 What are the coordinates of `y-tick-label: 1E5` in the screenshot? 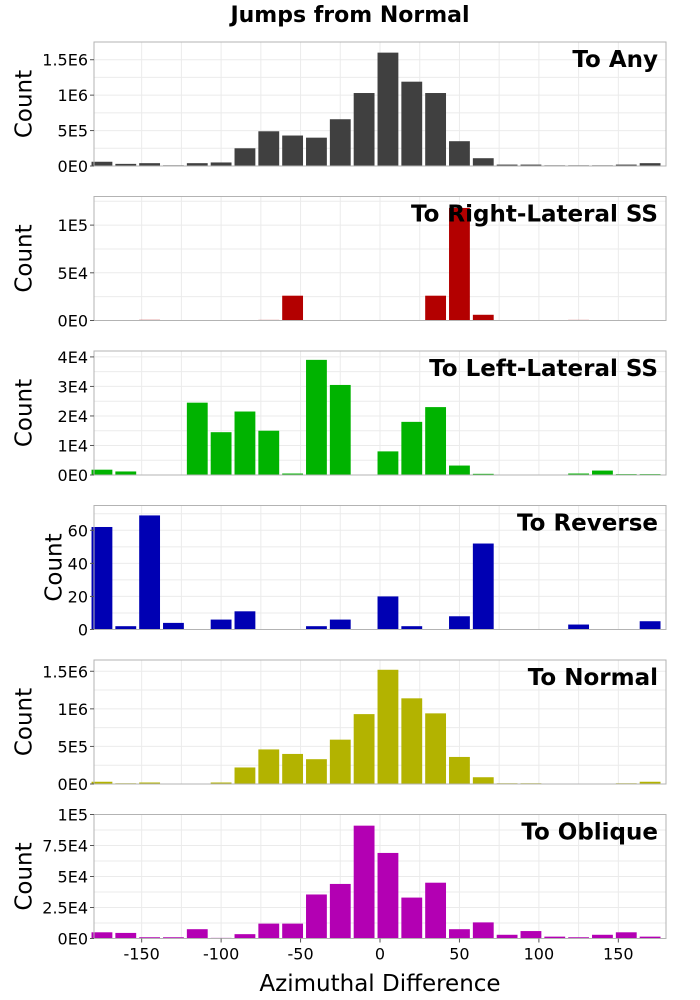 It's located at (73, 225).